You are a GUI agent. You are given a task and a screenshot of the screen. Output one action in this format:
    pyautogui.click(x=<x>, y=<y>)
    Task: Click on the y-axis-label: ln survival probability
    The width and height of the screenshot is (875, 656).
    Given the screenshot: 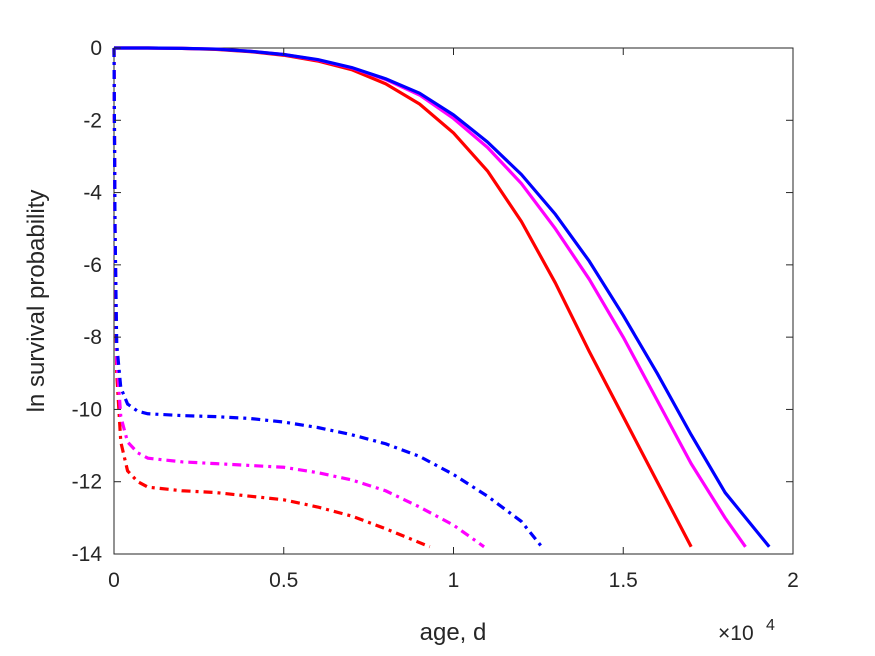 What is the action you would take?
    pyautogui.click(x=36, y=301)
    